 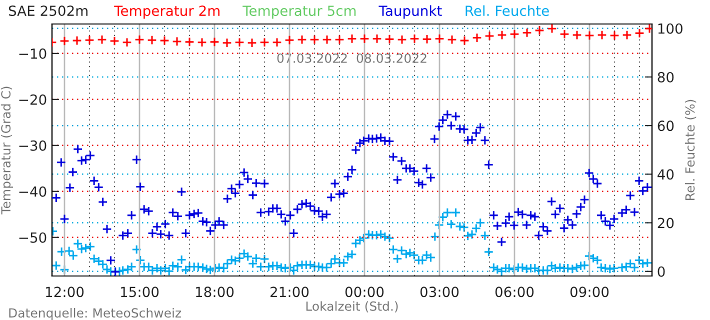 I want to click on text: Datenquelle: MeteoSchweiz, so click(x=95, y=314).